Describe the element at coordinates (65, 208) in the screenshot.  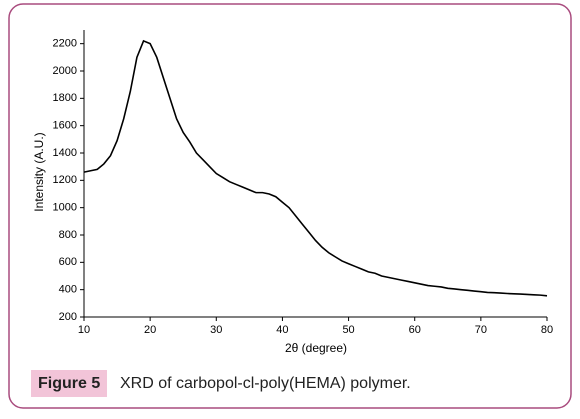
I see `y-tick-label: 1000` at that location.